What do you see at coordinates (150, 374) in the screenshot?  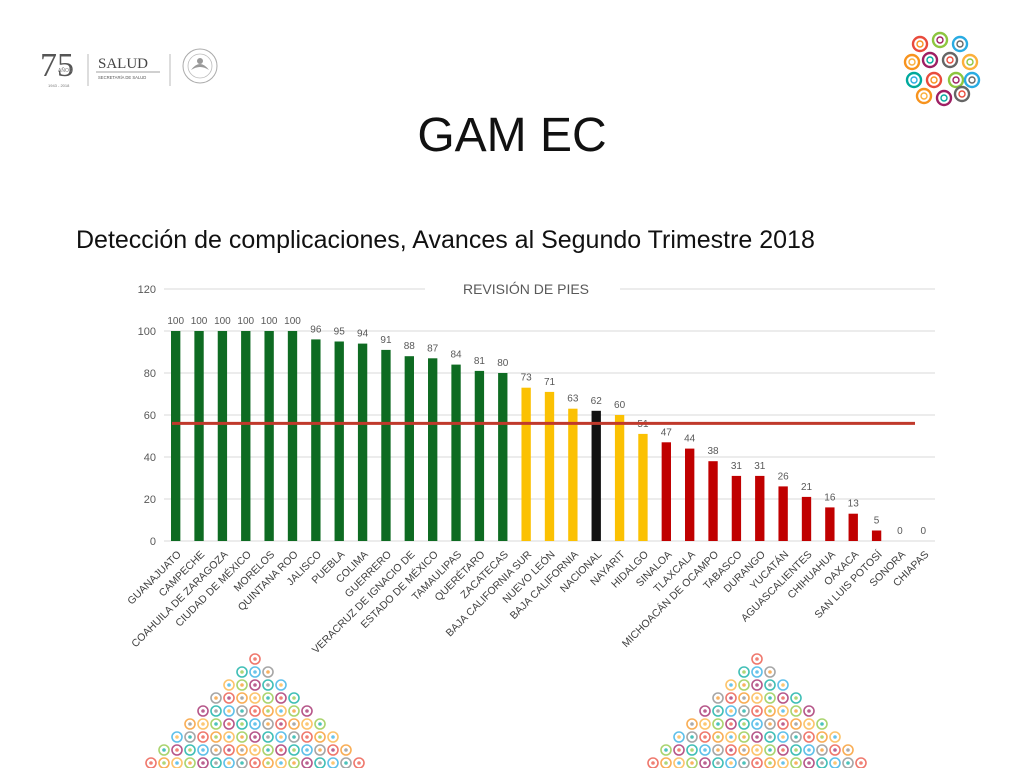 I see `y-tick-label: 80` at bounding box center [150, 374].